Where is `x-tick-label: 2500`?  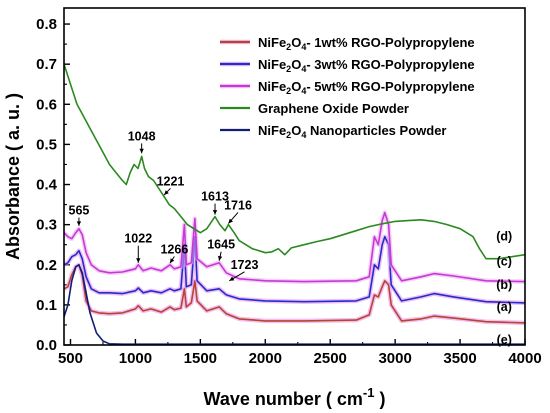
x-tick-label: 2500 is located at coordinates (330, 358).